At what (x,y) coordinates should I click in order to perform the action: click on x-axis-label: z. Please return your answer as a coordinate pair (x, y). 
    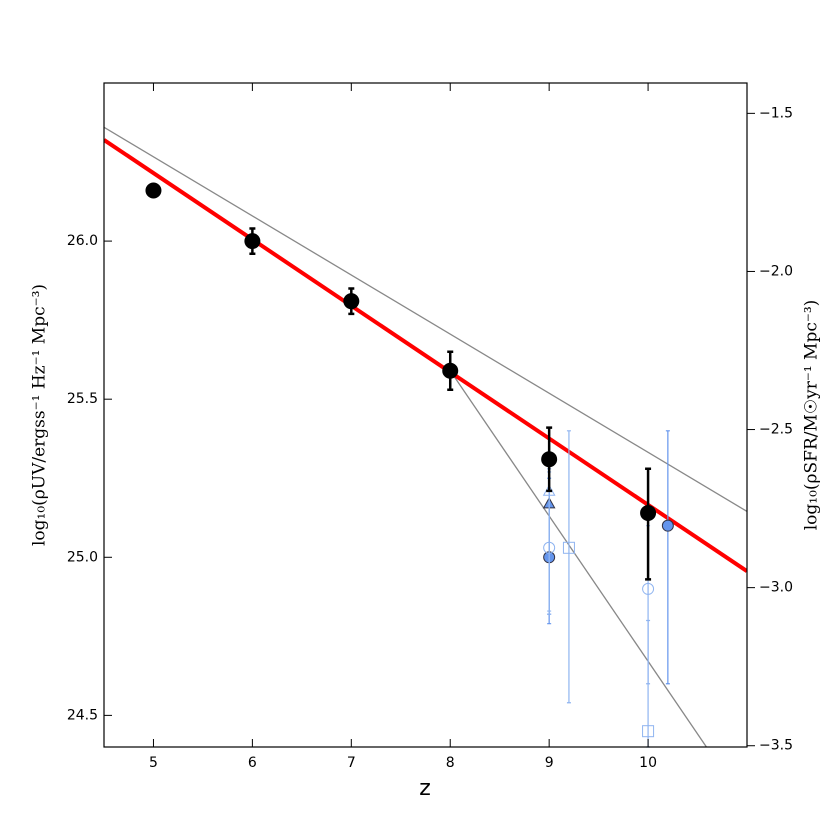
    Looking at the image, I should click on (425, 788).